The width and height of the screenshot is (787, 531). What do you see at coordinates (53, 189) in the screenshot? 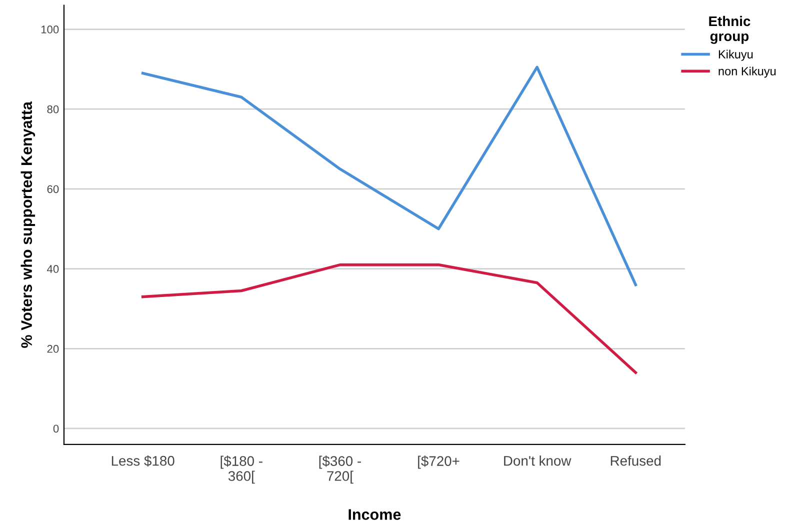
I see `y-tick-label: 60` at bounding box center [53, 189].